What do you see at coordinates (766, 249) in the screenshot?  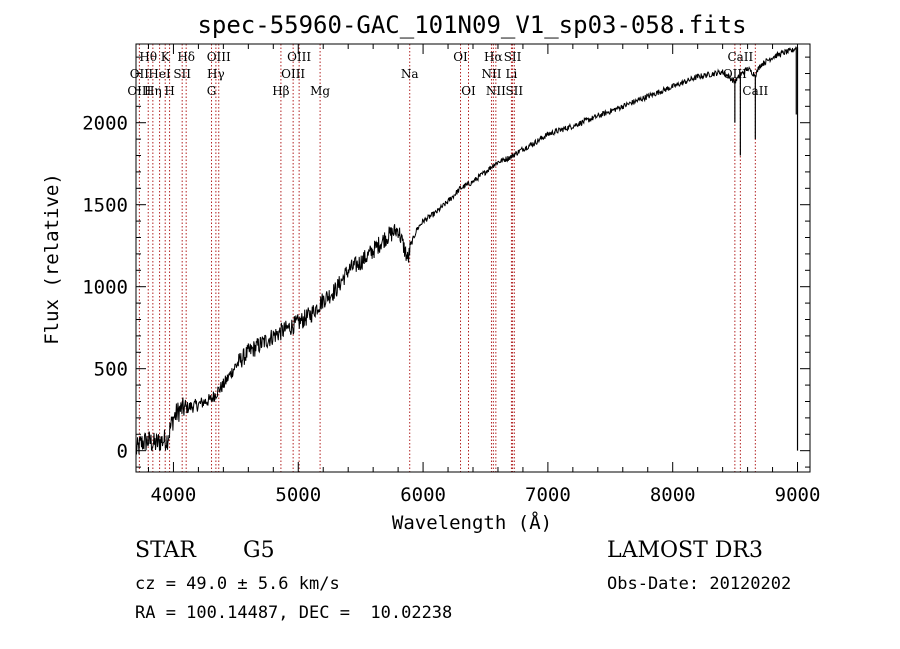 I see `absorption-features` at bounding box center [766, 249].